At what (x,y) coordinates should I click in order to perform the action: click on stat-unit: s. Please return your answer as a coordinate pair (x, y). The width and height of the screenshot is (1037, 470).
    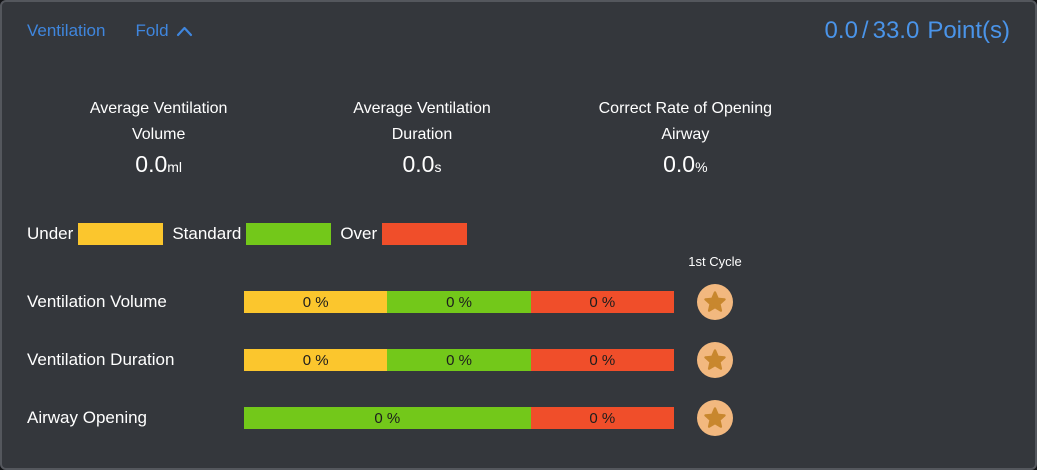
    Looking at the image, I should click on (438, 167).